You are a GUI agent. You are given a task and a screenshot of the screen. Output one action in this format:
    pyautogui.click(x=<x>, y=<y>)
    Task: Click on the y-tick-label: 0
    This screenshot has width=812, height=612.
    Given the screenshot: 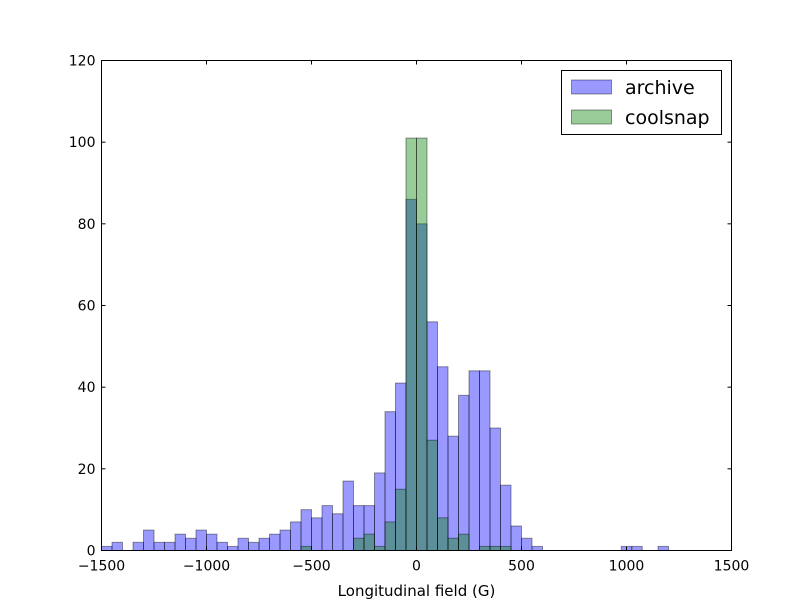 What is the action you would take?
    pyautogui.click(x=91, y=552)
    